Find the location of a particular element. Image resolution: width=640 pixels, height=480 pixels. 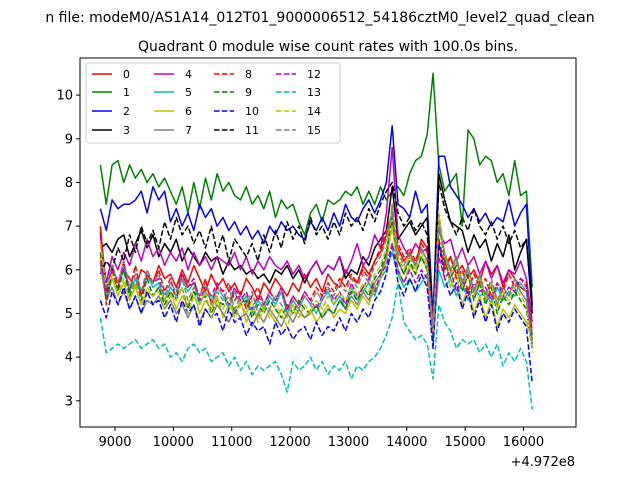

y-tick-label: 3 is located at coordinates (69, 401).